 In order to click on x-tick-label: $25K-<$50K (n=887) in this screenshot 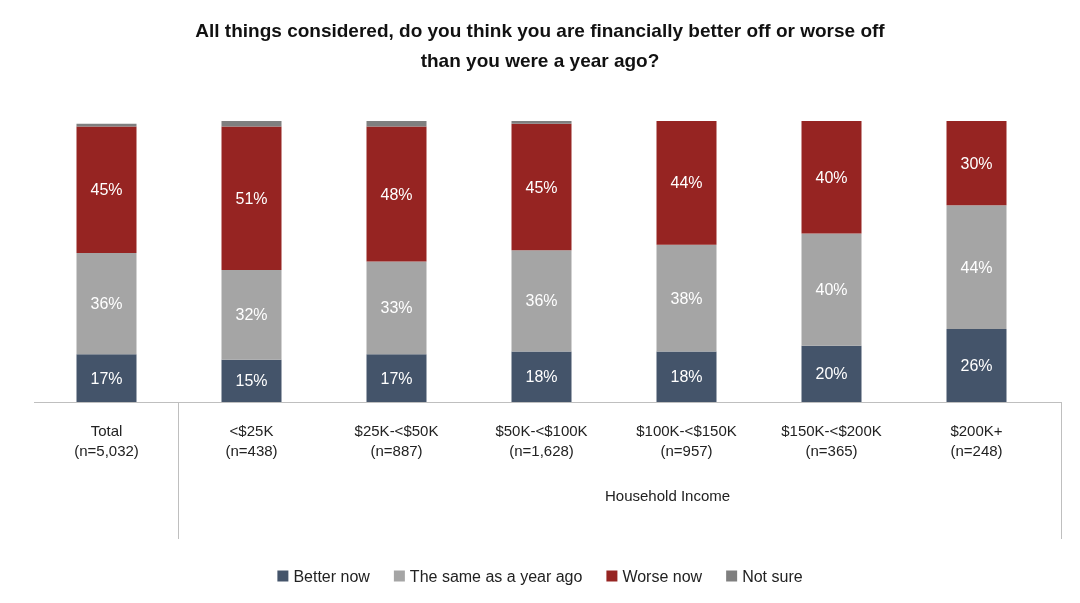, I will do `click(396, 440)`.